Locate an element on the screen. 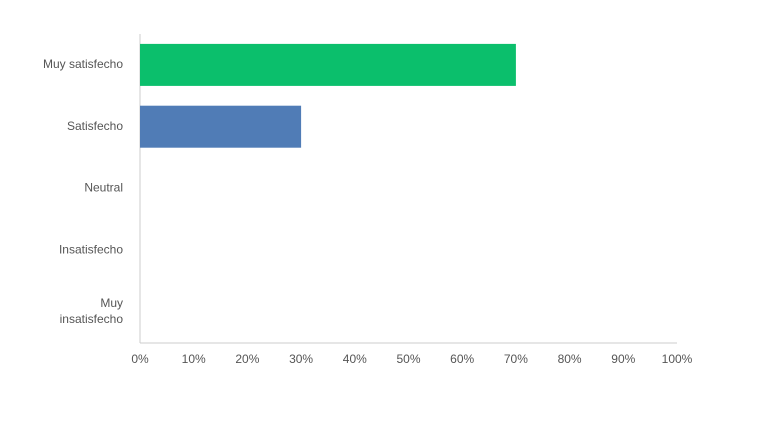  y-tick-label: Satisfecho is located at coordinates (95, 126).